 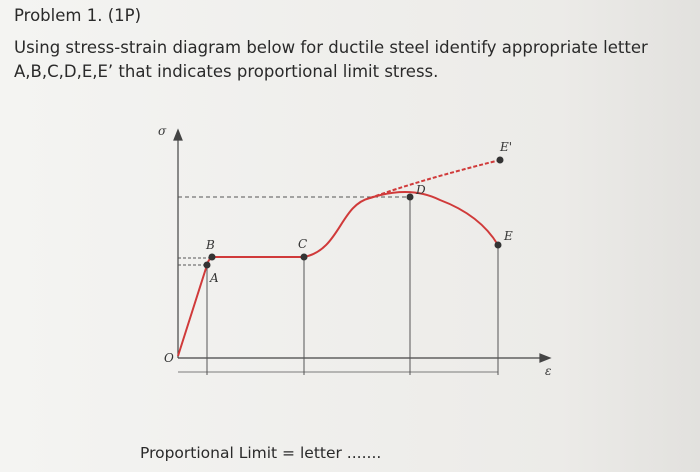 What do you see at coordinates (302, 244) in the screenshot?
I see `point-label: C` at bounding box center [302, 244].